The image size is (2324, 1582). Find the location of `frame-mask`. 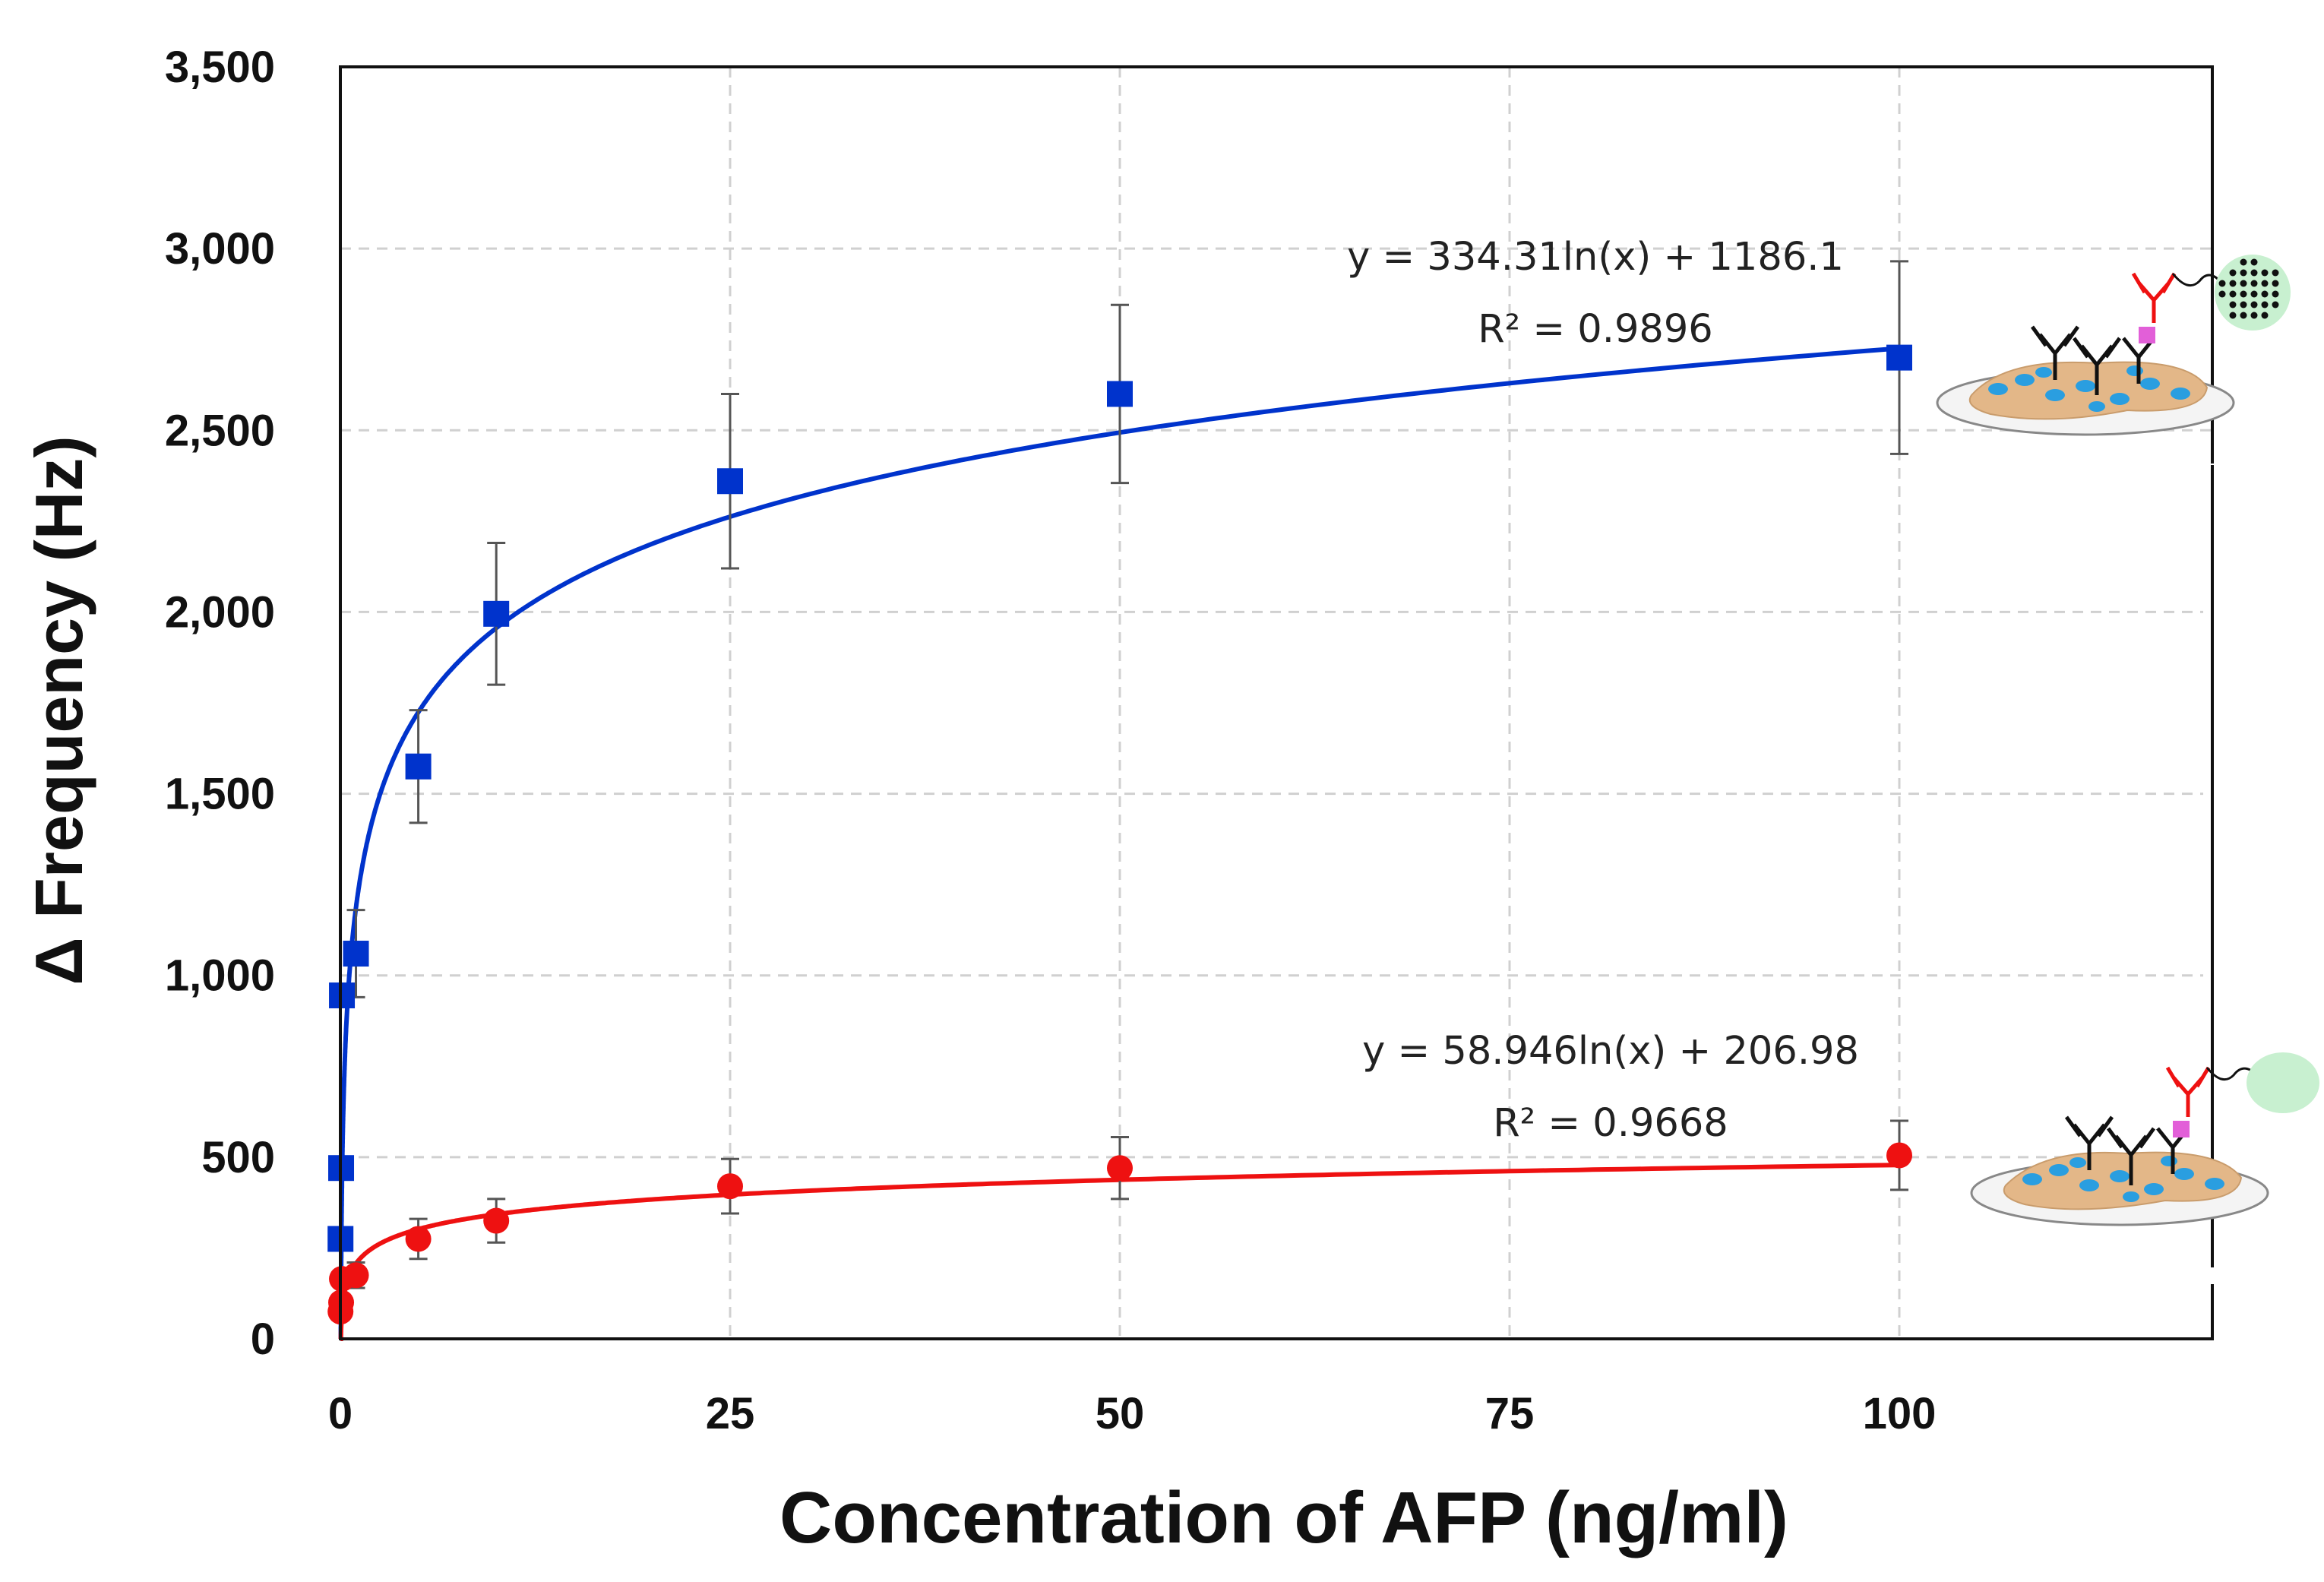

frame-mask is located at coordinates (2263, 874).